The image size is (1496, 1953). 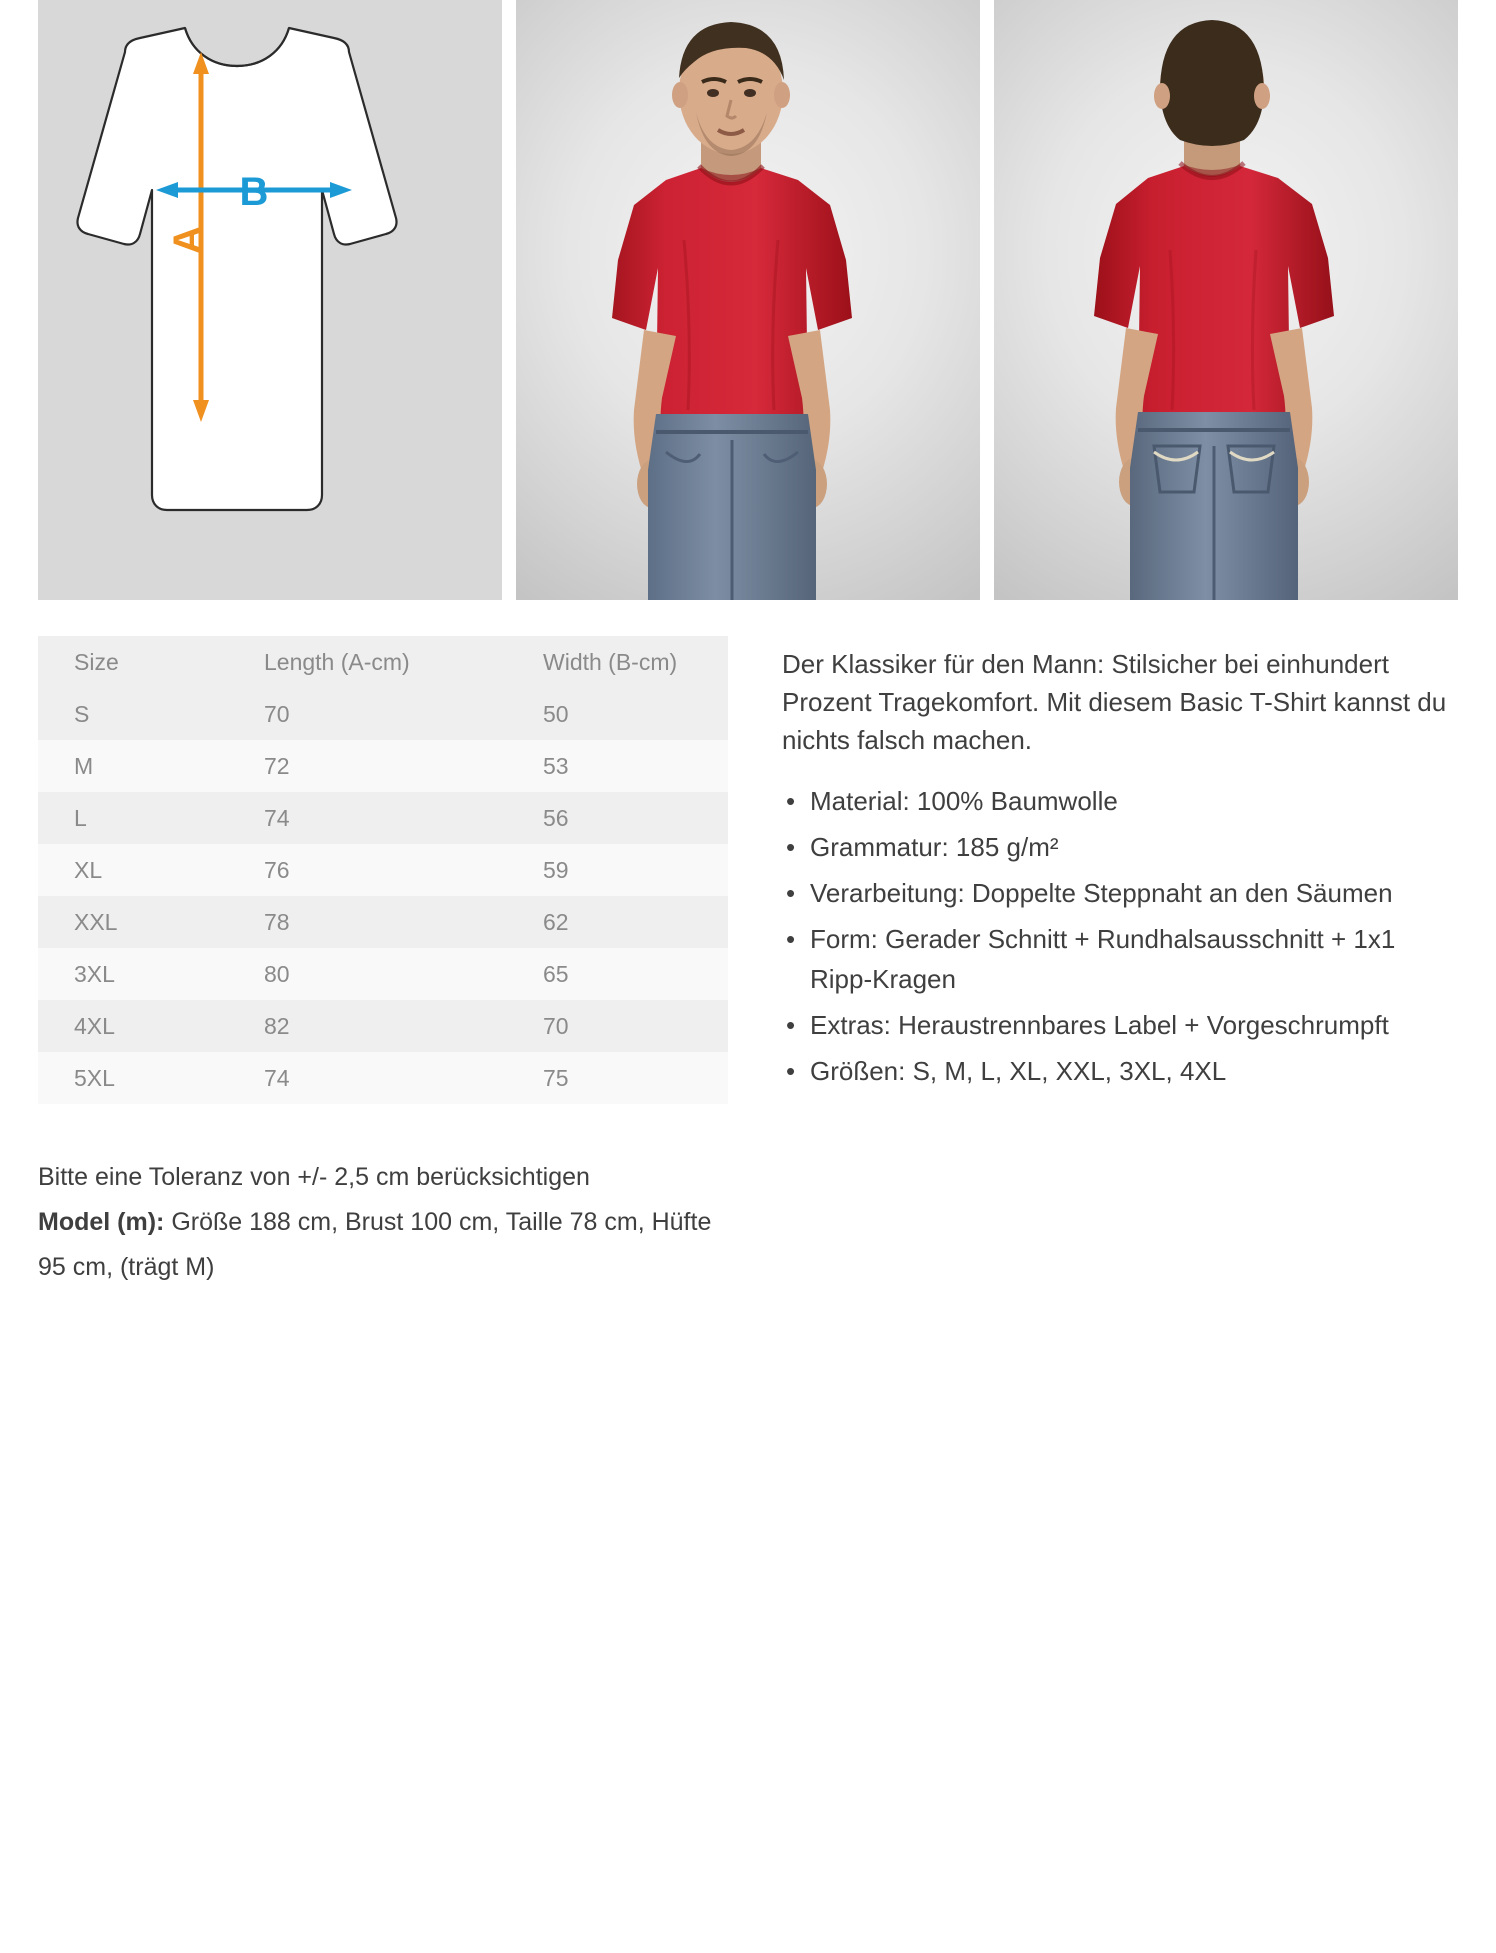 I want to click on cell-size: L, so click(x=80, y=818).